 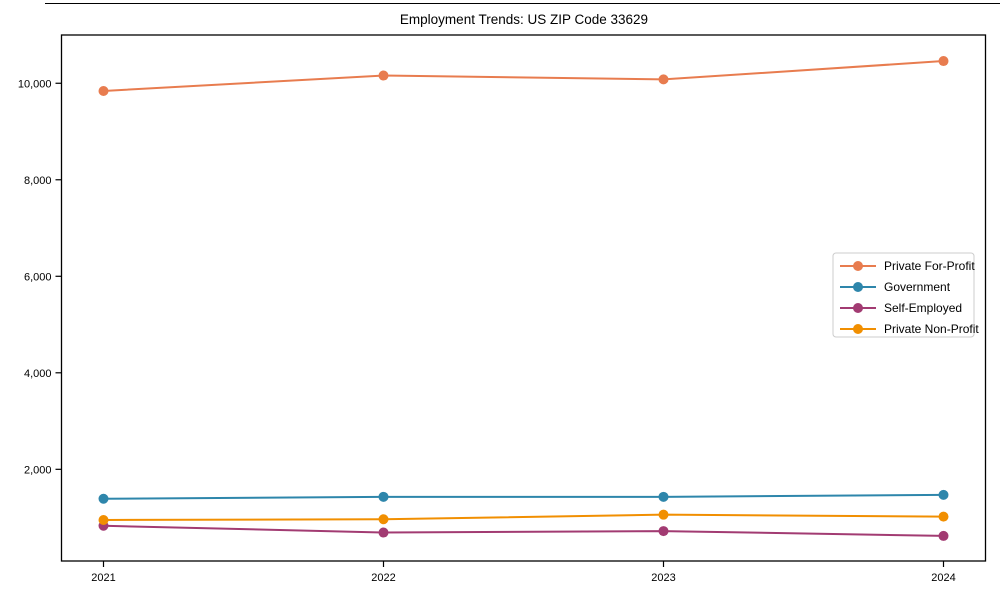 What do you see at coordinates (943, 494) in the screenshot?
I see `point-government-2024` at bounding box center [943, 494].